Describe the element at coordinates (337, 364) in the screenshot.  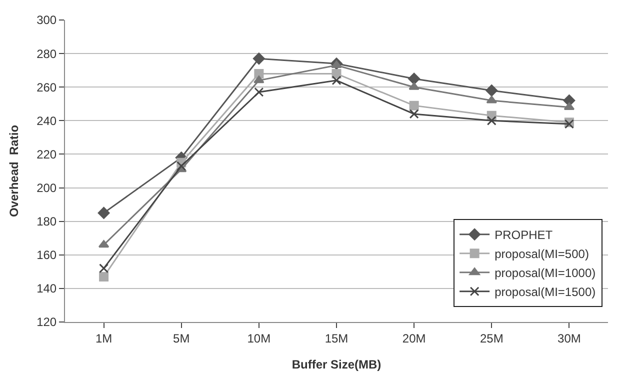
I see `x-axis-title: Buffer Size(MB)` at that location.